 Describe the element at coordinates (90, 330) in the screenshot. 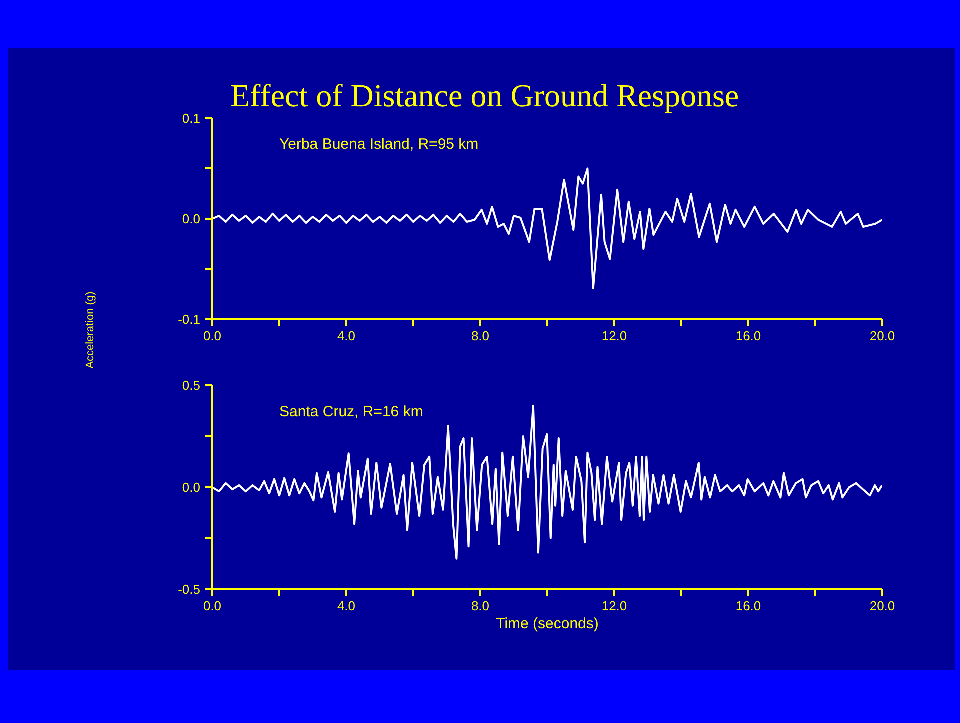

I see `y-axis-title: Acceleration (g)` at that location.